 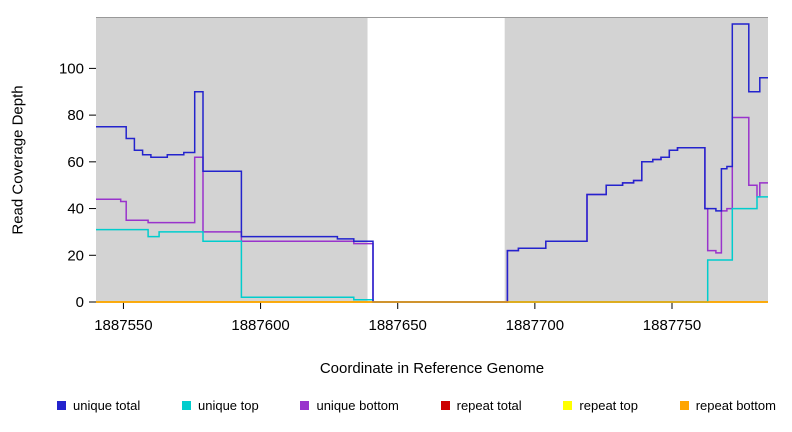 I want to click on legend-item-unique-bottom: unique bottom, so click(x=349, y=405).